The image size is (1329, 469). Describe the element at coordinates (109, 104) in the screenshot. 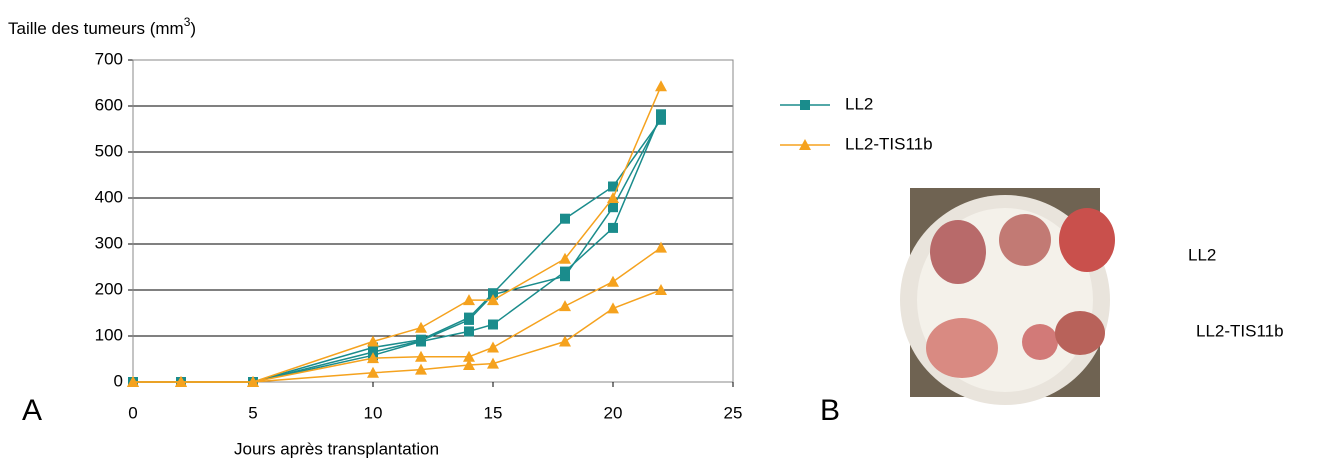

I see `y-tick-label: 600` at that location.